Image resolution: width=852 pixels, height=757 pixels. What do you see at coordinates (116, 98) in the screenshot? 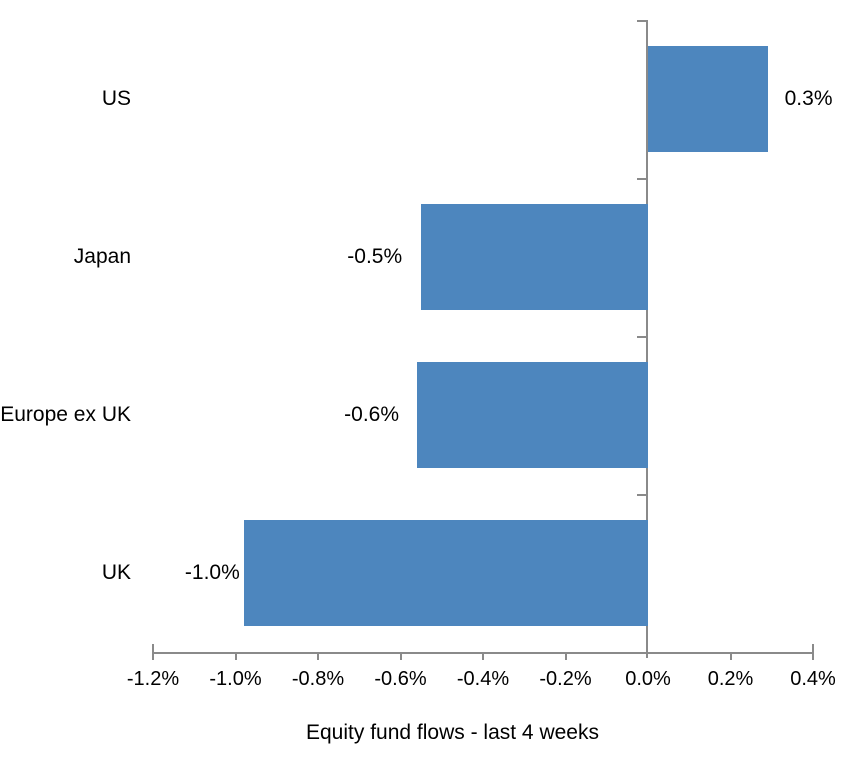
I see `category-label-us: US` at bounding box center [116, 98].